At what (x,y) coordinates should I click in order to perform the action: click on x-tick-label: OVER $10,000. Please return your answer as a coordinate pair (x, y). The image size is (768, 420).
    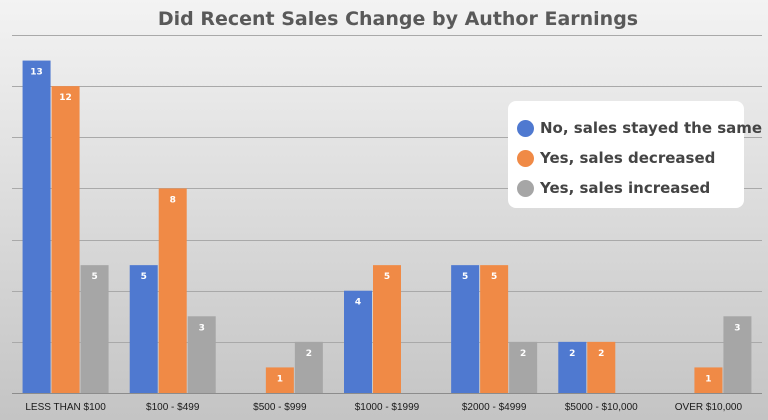
    Looking at the image, I should click on (709, 407).